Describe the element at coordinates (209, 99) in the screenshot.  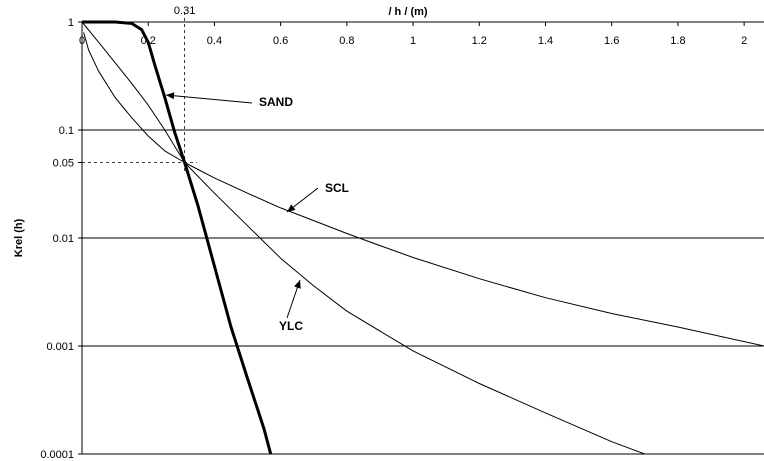
I see `annotation-arrow-sand` at that location.